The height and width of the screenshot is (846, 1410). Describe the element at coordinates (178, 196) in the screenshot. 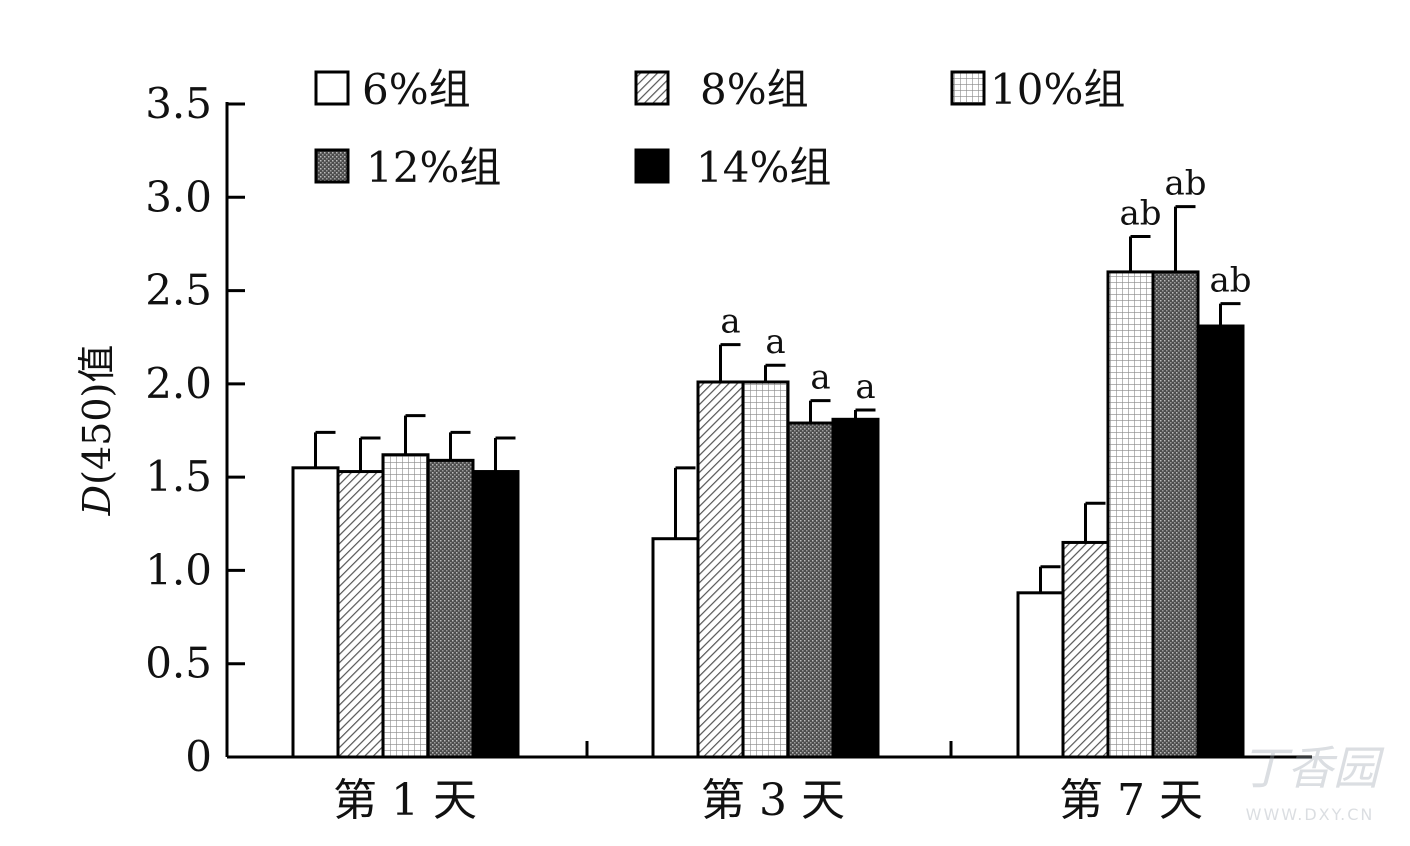

I see `y-tick-label: 3.0` at that location.